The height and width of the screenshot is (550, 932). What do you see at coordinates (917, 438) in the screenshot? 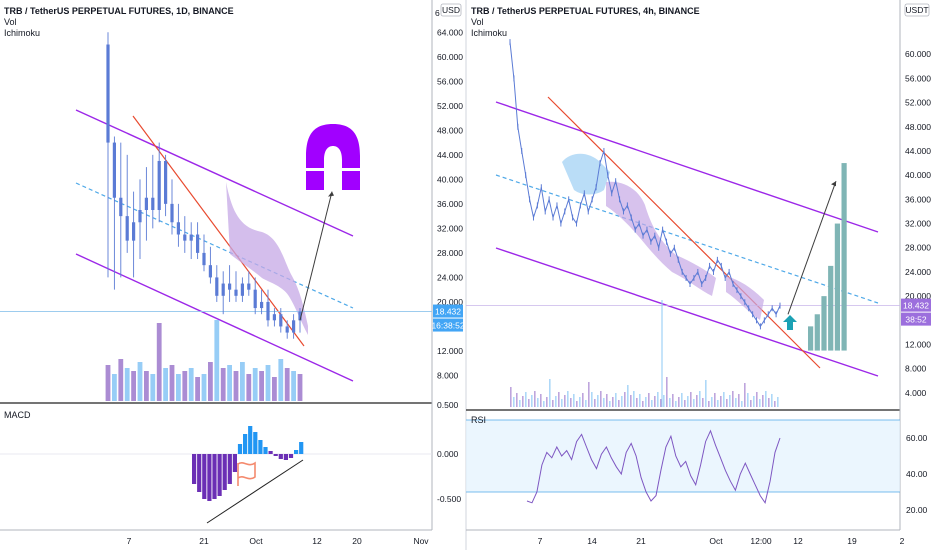
I see `right-rsi-tick: 60.00` at bounding box center [917, 438].